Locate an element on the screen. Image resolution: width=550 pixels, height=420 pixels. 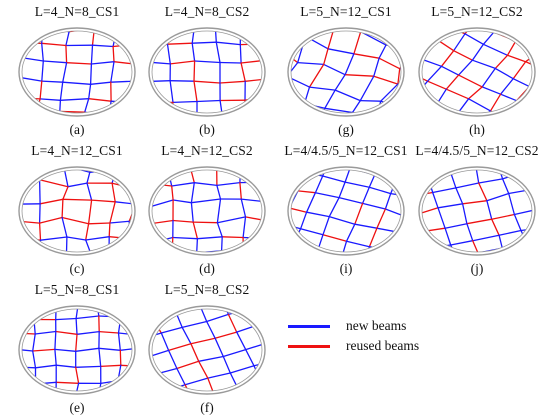
panel-caption: (i) is located at coordinates (346, 268).